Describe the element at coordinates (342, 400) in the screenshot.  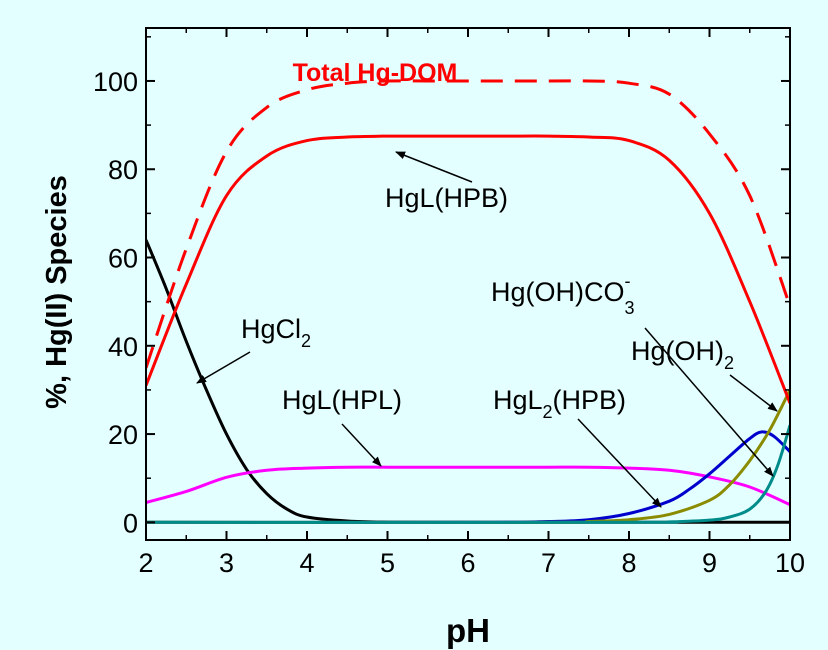
I see `label-hgl-hpl: HgL(HPL)` at that location.